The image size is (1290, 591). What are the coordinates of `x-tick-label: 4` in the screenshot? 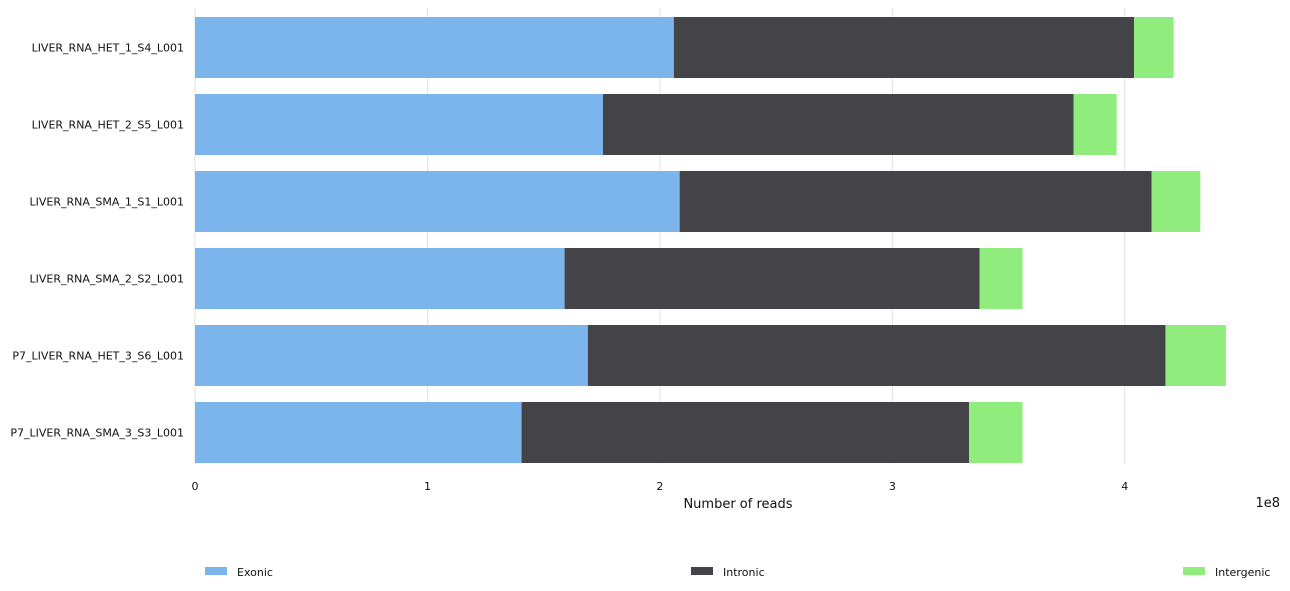 It's located at (1124, 486).